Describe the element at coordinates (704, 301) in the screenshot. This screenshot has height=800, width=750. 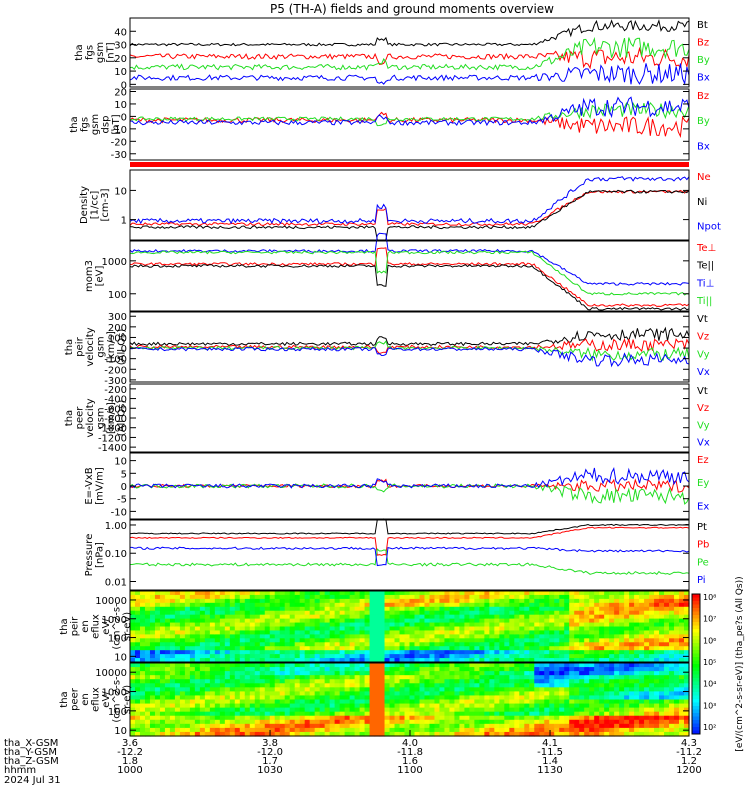
I see `legend-Ti||: Ti||` at that location.